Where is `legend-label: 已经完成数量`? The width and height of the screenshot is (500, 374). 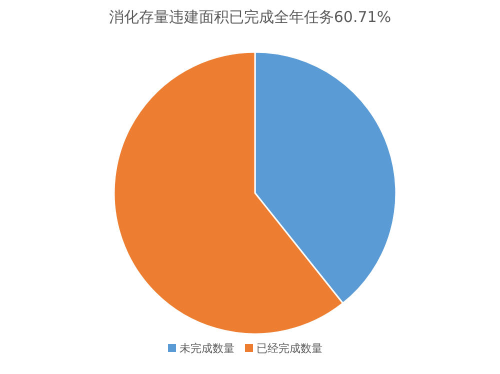 legend-label: 已经完成数量 is located at coordinates (289, 348).